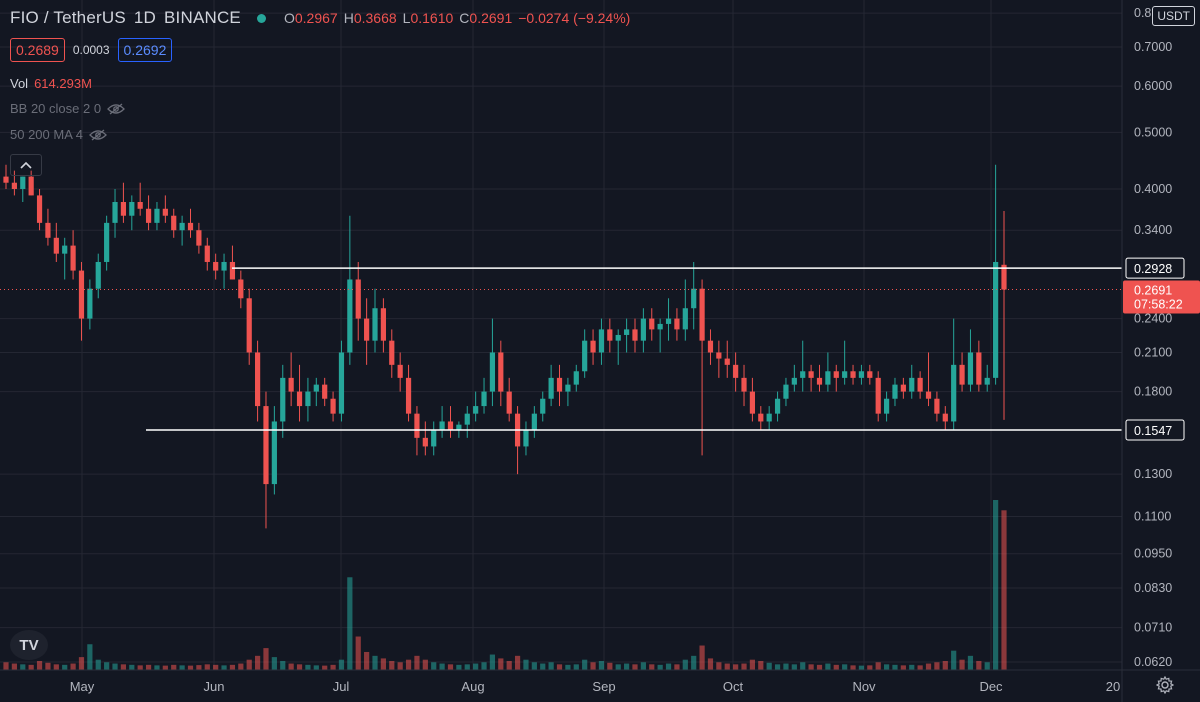 This screenshot has width=1200, height=702. Describe the element at coordinates (58, 134) in the screenshot. I see `ma-indicator: 50 200 MA 4` at that location.